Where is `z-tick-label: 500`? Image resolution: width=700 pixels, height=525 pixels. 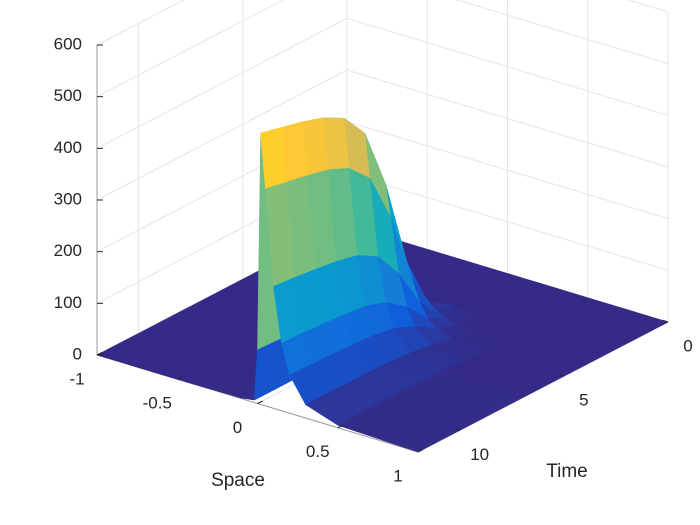 z-tick-label: 500 is located at coordinates (68, 95).